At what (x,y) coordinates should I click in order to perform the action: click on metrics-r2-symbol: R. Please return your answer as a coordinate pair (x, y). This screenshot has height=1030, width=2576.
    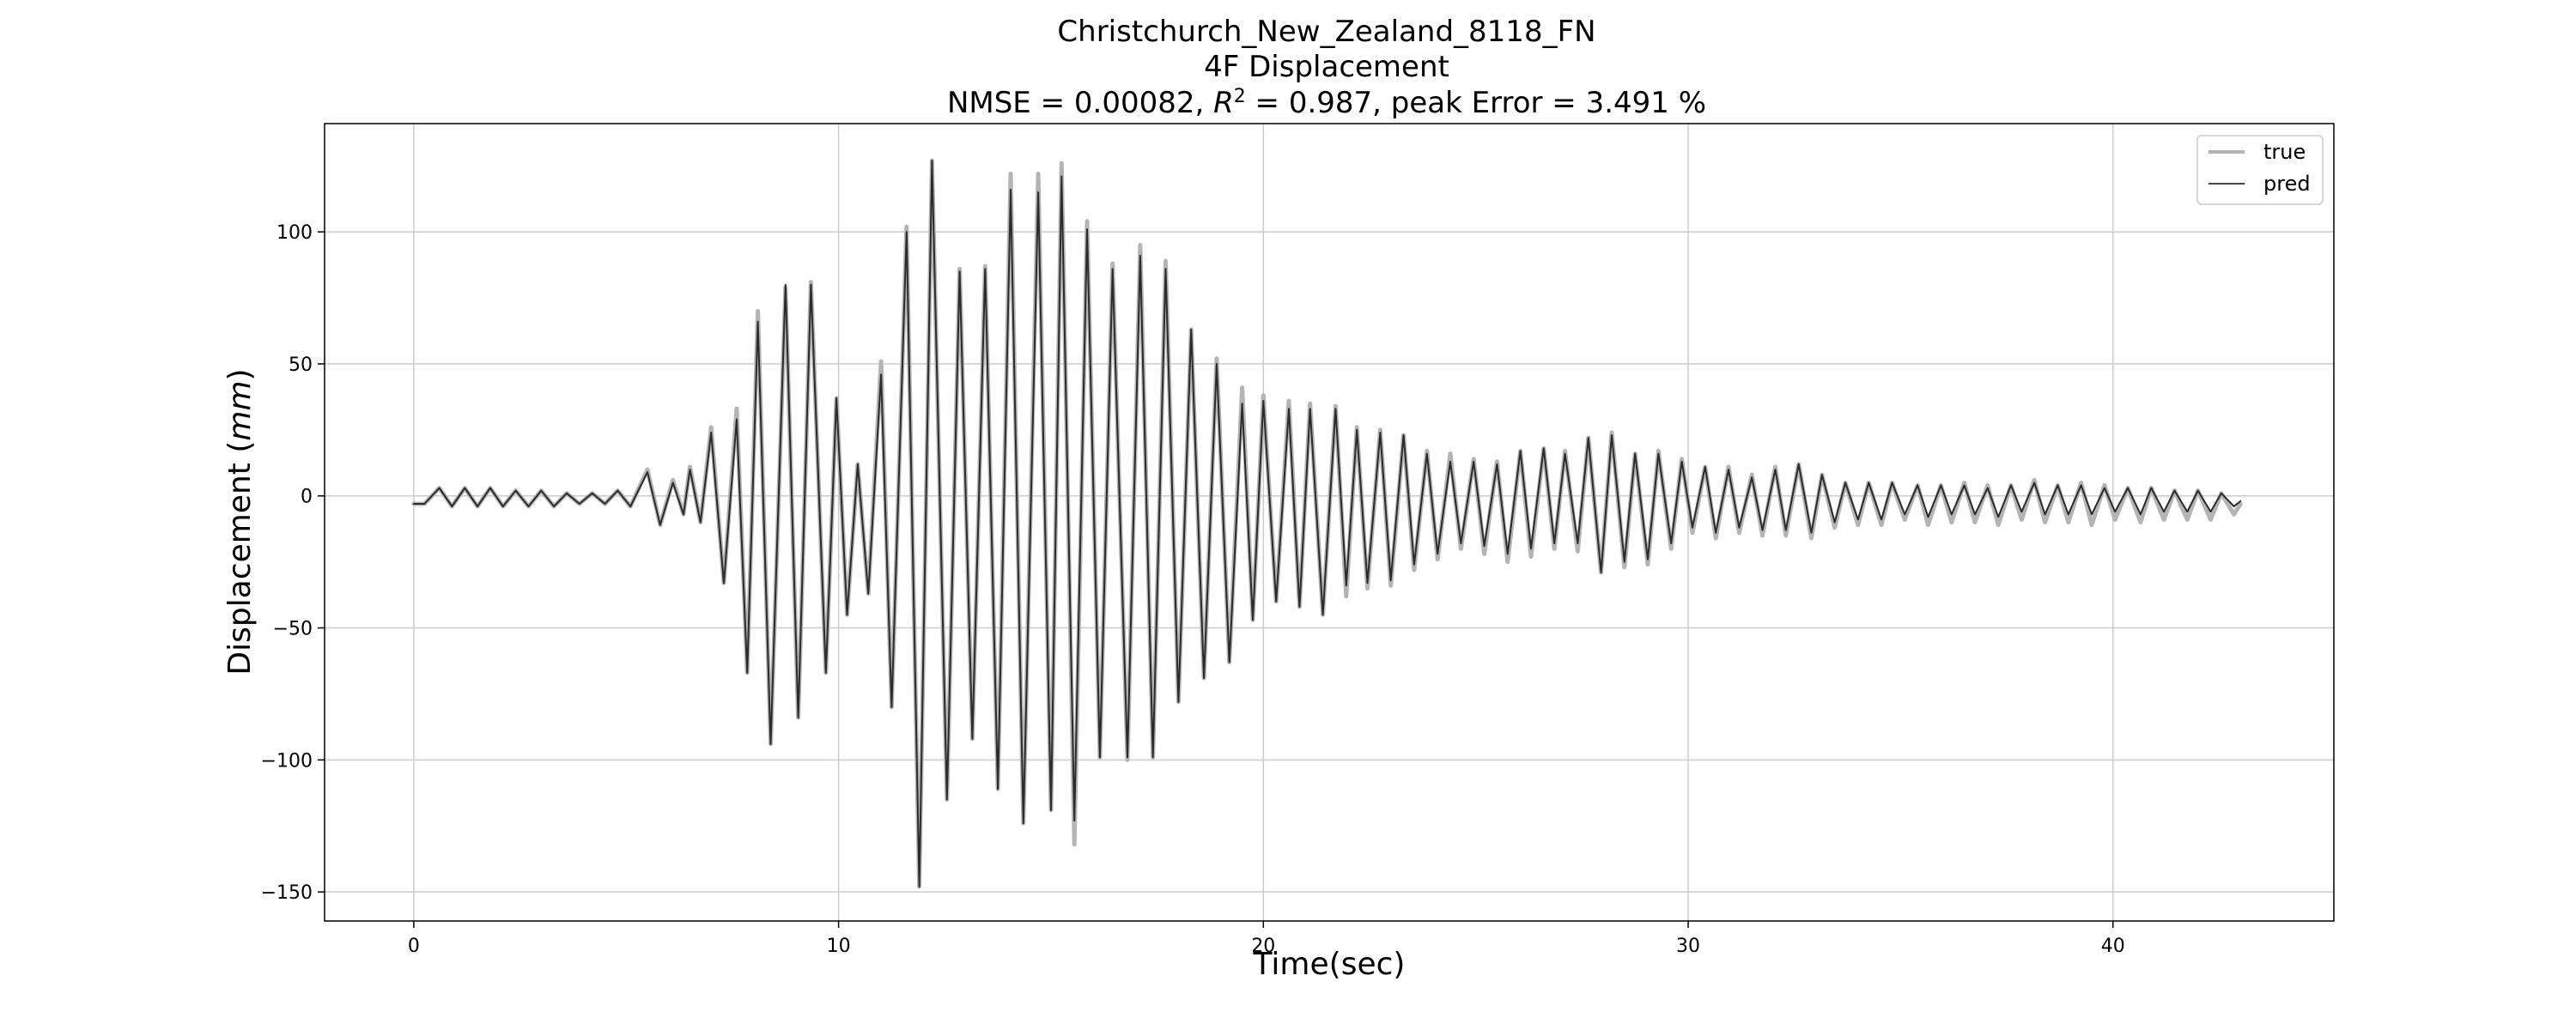
    Looking at the image, I should click on (1224, 103).